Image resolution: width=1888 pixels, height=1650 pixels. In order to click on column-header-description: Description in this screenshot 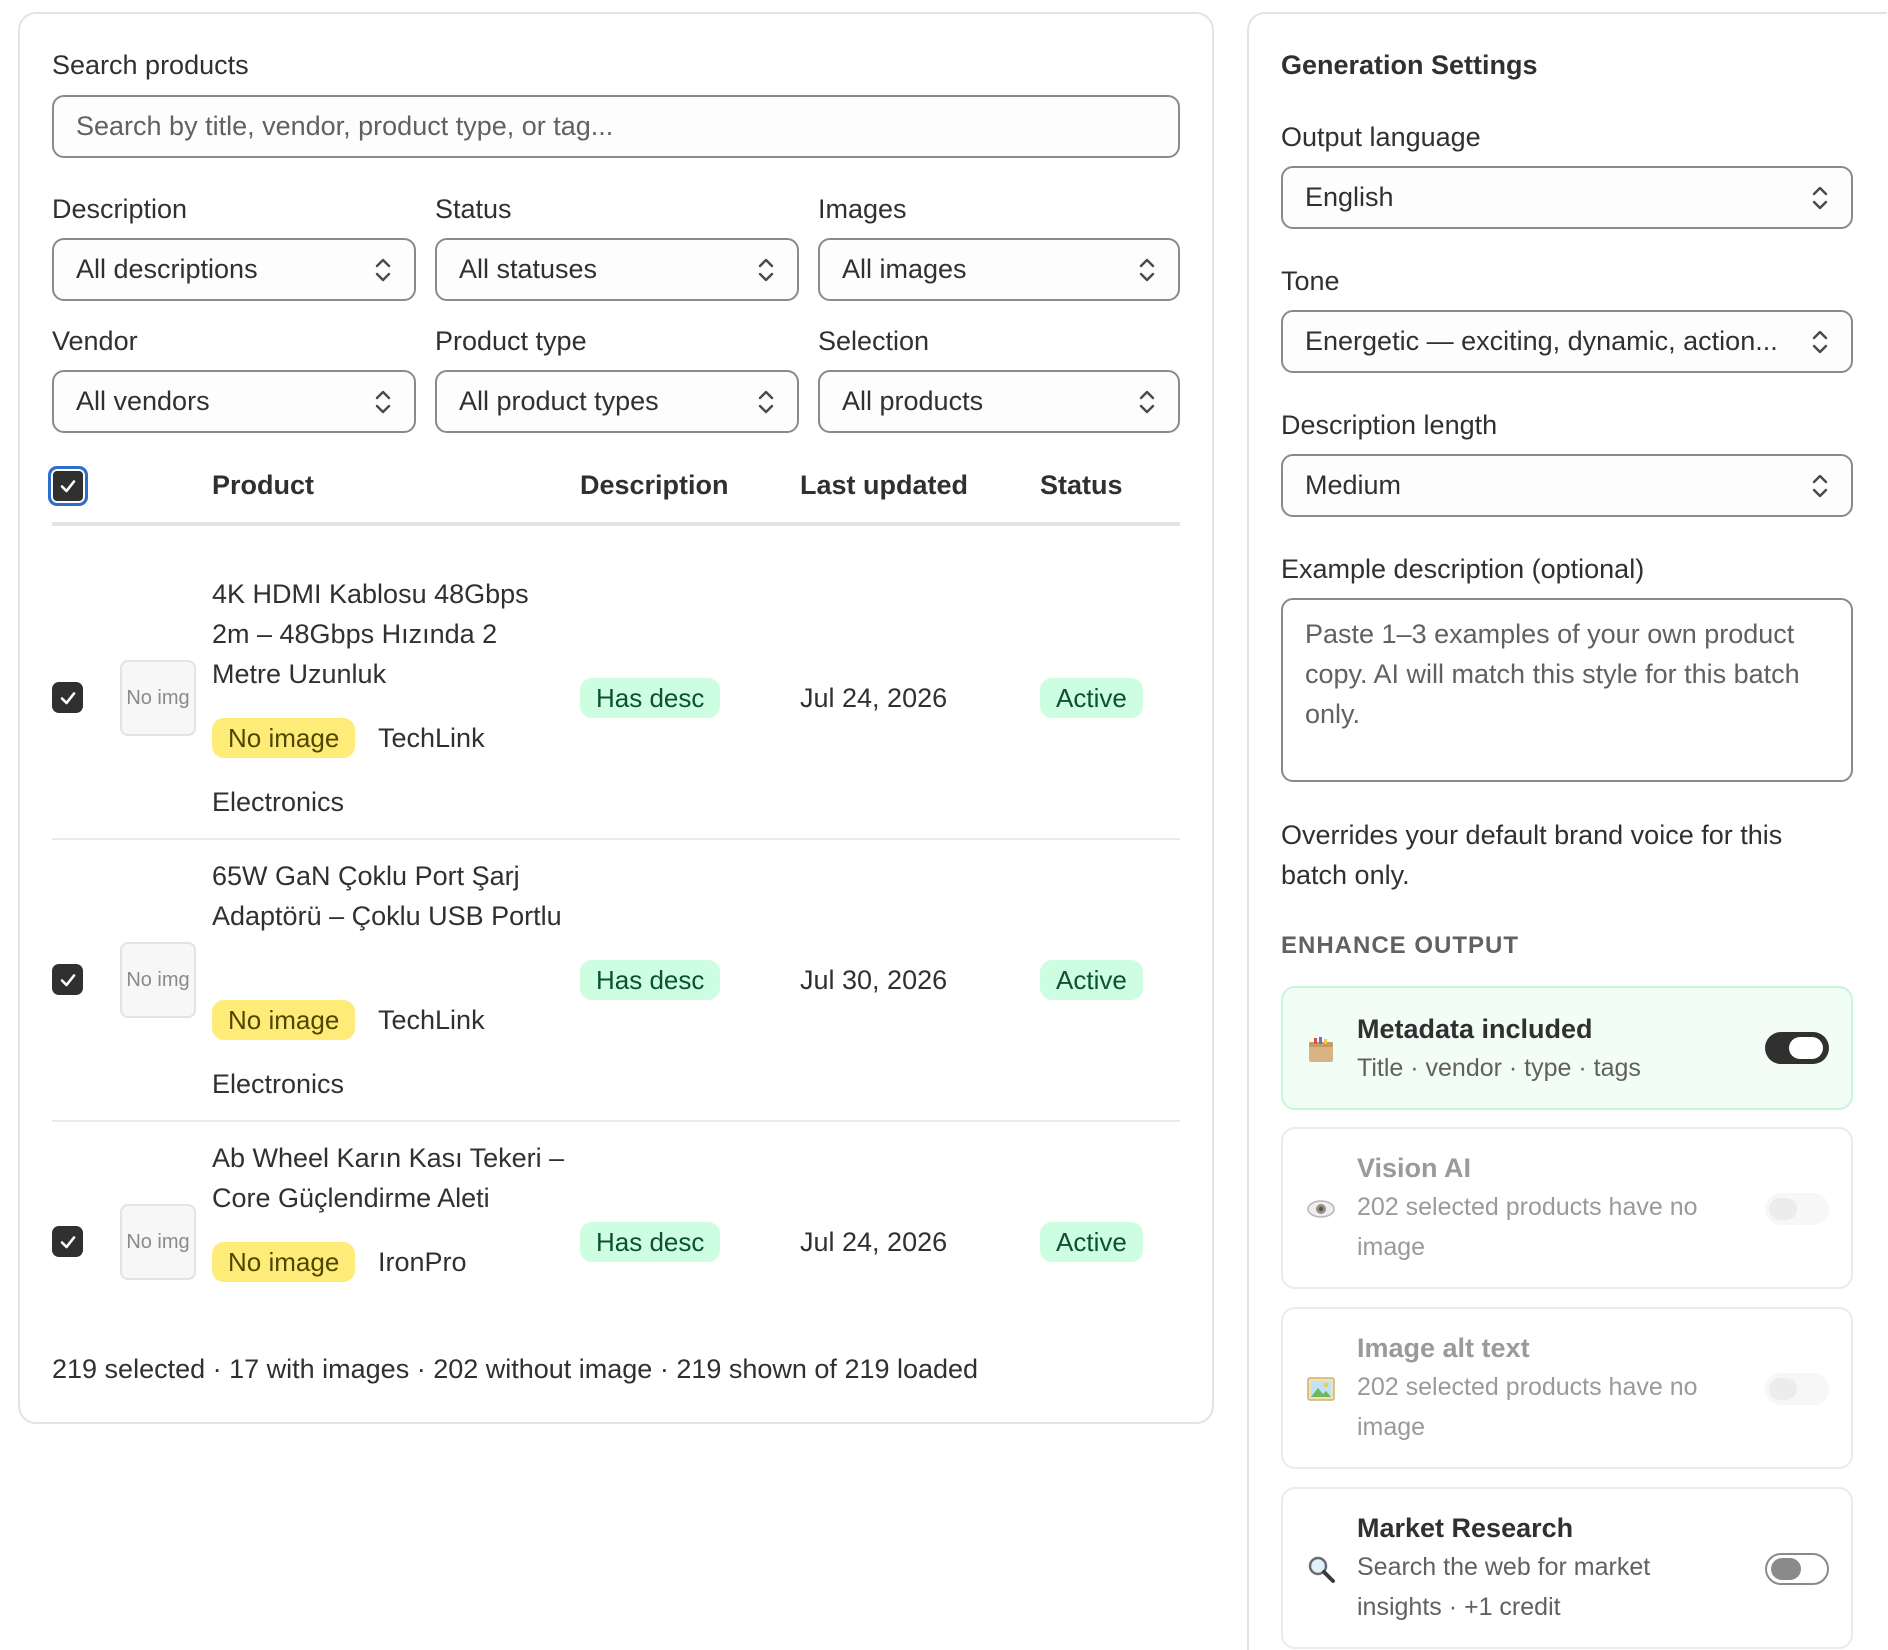, I will do `click(654, 485)`.